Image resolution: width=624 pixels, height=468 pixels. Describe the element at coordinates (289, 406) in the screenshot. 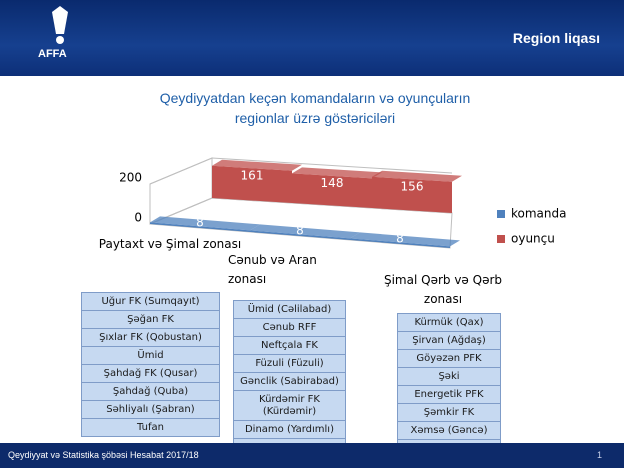

I see `team-cell: Kürdəmir FK (Kürdəmir)` at that location.